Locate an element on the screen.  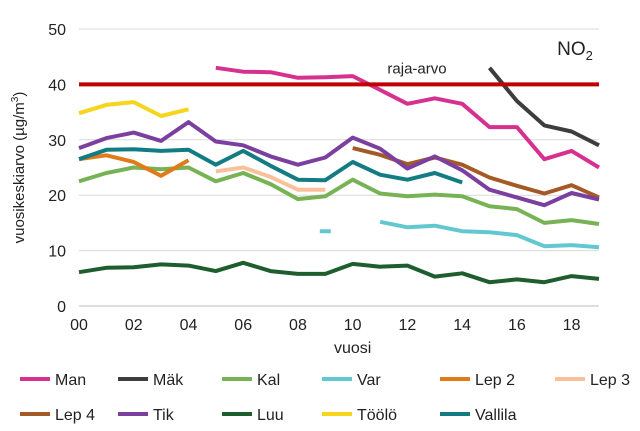
legend-item-mak: Mäk is located at coordinates (151, 380).